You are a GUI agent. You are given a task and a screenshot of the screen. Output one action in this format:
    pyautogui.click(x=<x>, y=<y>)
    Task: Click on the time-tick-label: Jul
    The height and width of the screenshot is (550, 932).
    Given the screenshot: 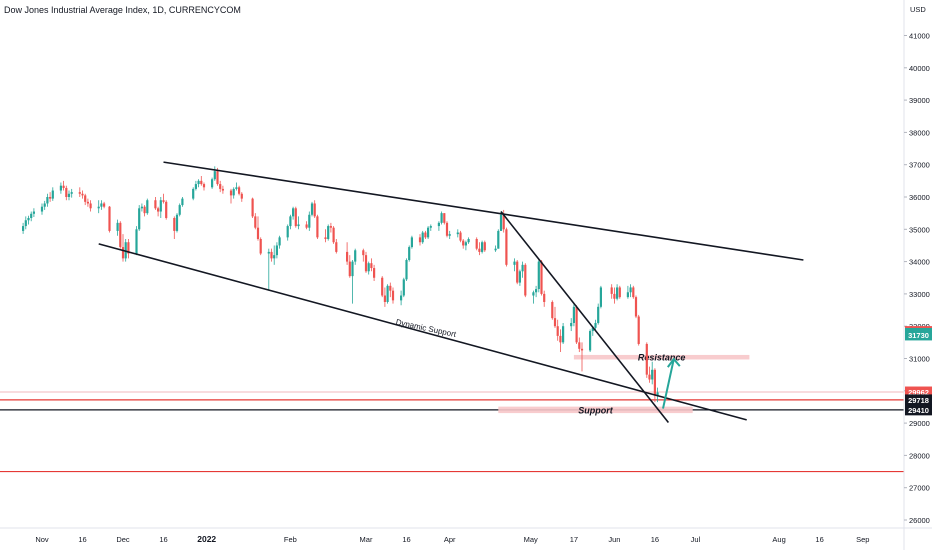 What is the action you would take?
    pyautogui.click(x=696, y=539)
    